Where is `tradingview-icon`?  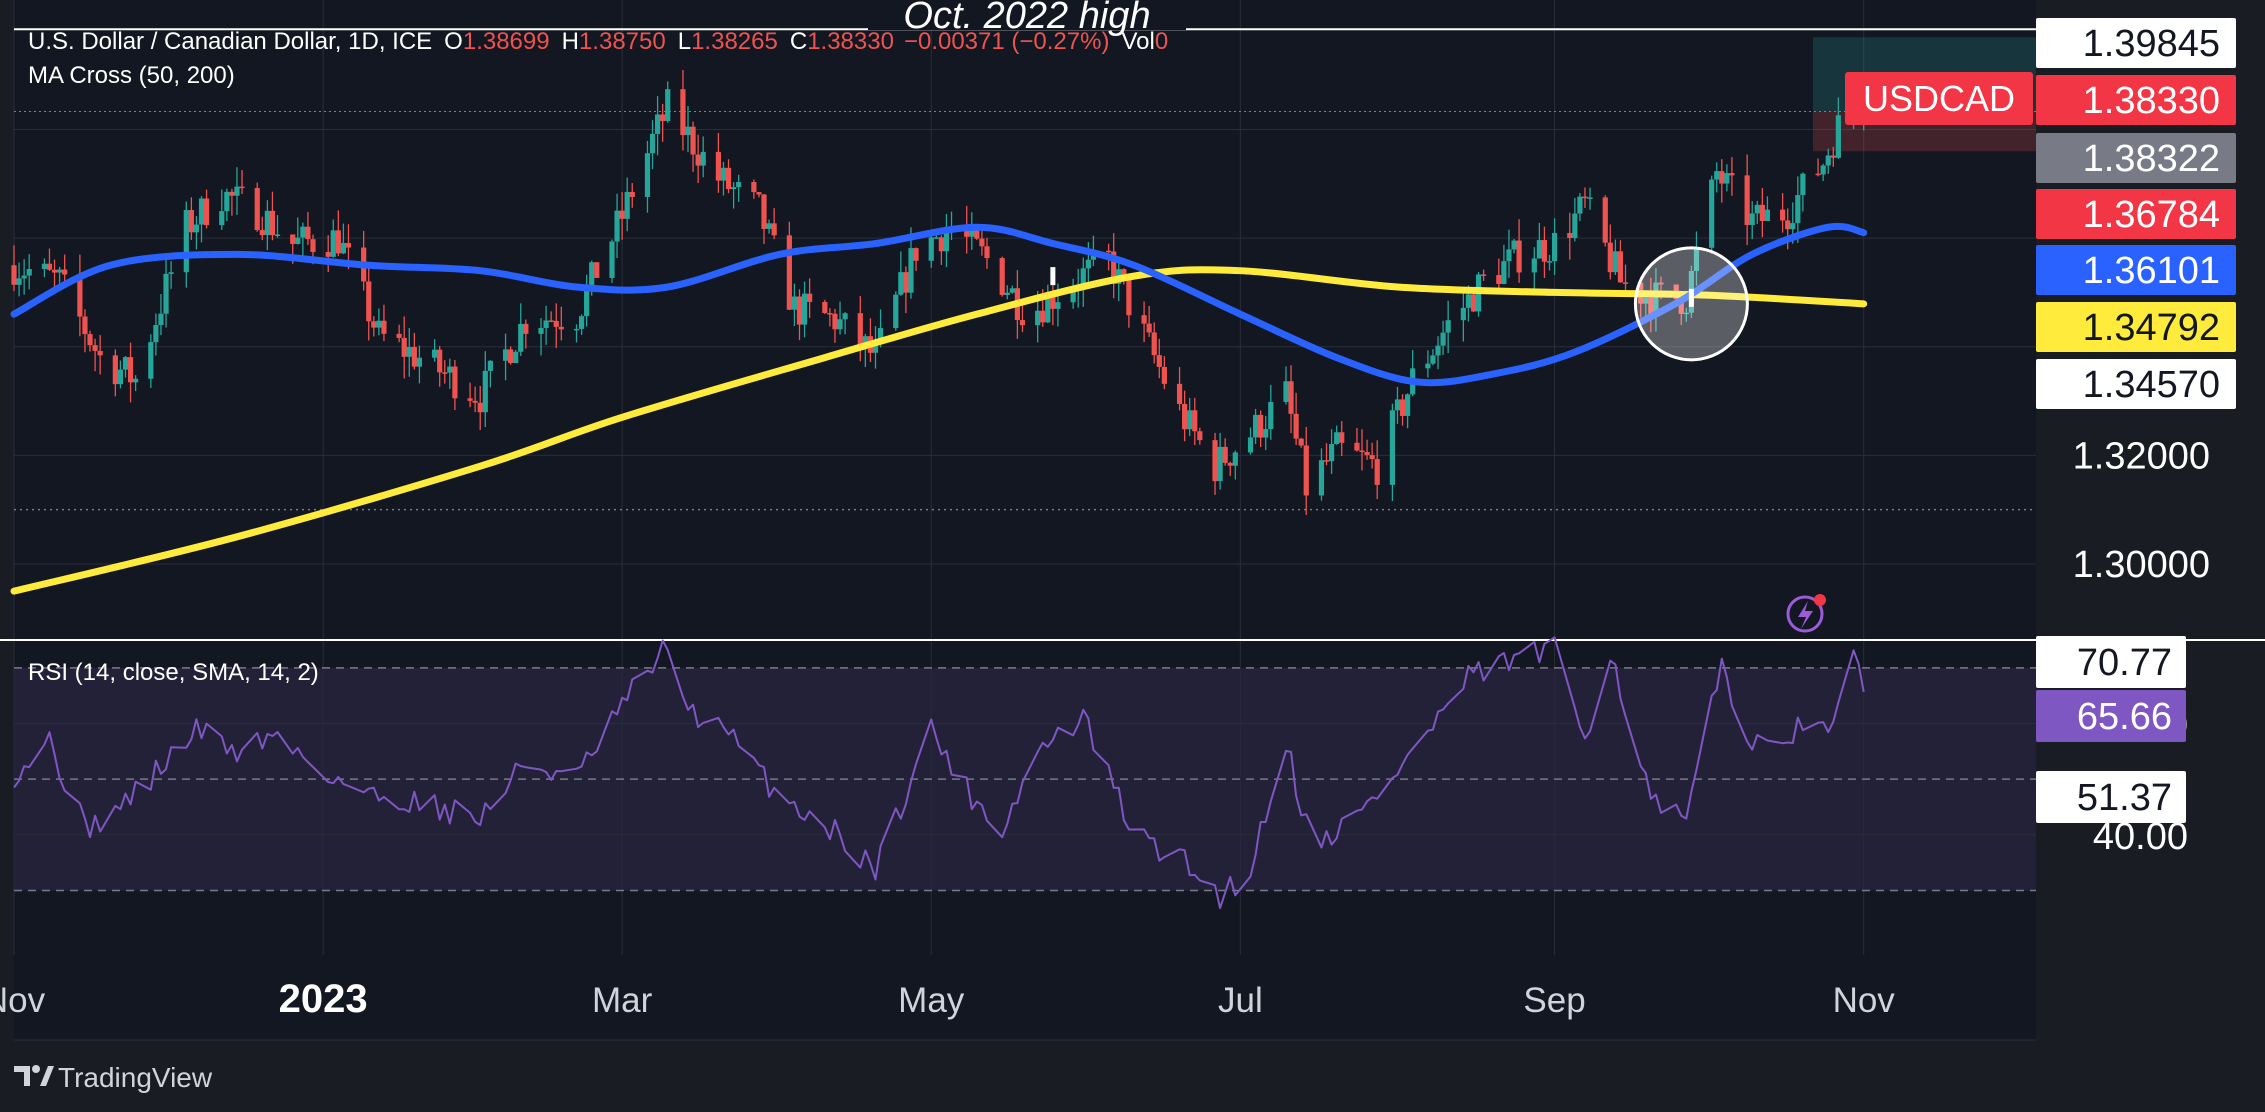 tradingview-icon is located at coordinates (22, 1076).